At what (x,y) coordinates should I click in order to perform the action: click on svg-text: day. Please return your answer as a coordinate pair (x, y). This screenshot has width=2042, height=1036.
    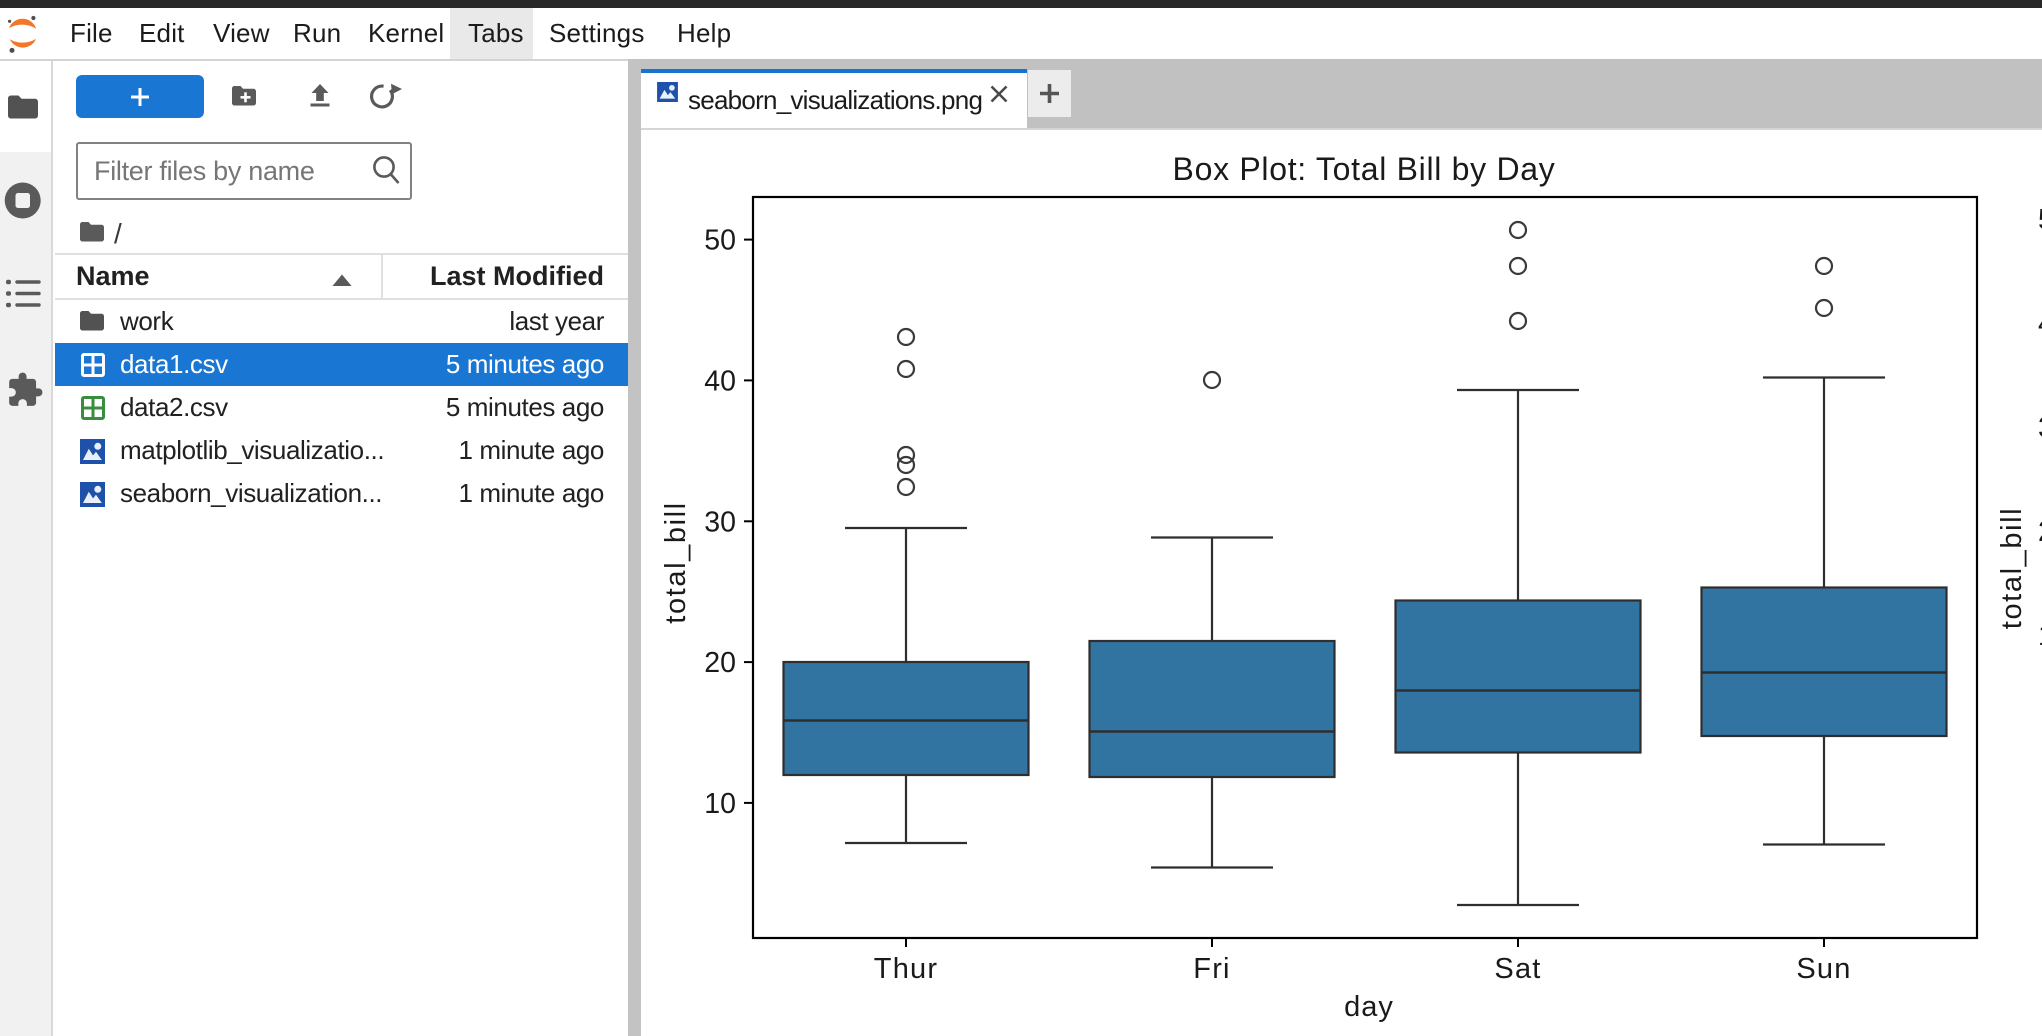
    Looking at the image, I should click on (1369, 1007).